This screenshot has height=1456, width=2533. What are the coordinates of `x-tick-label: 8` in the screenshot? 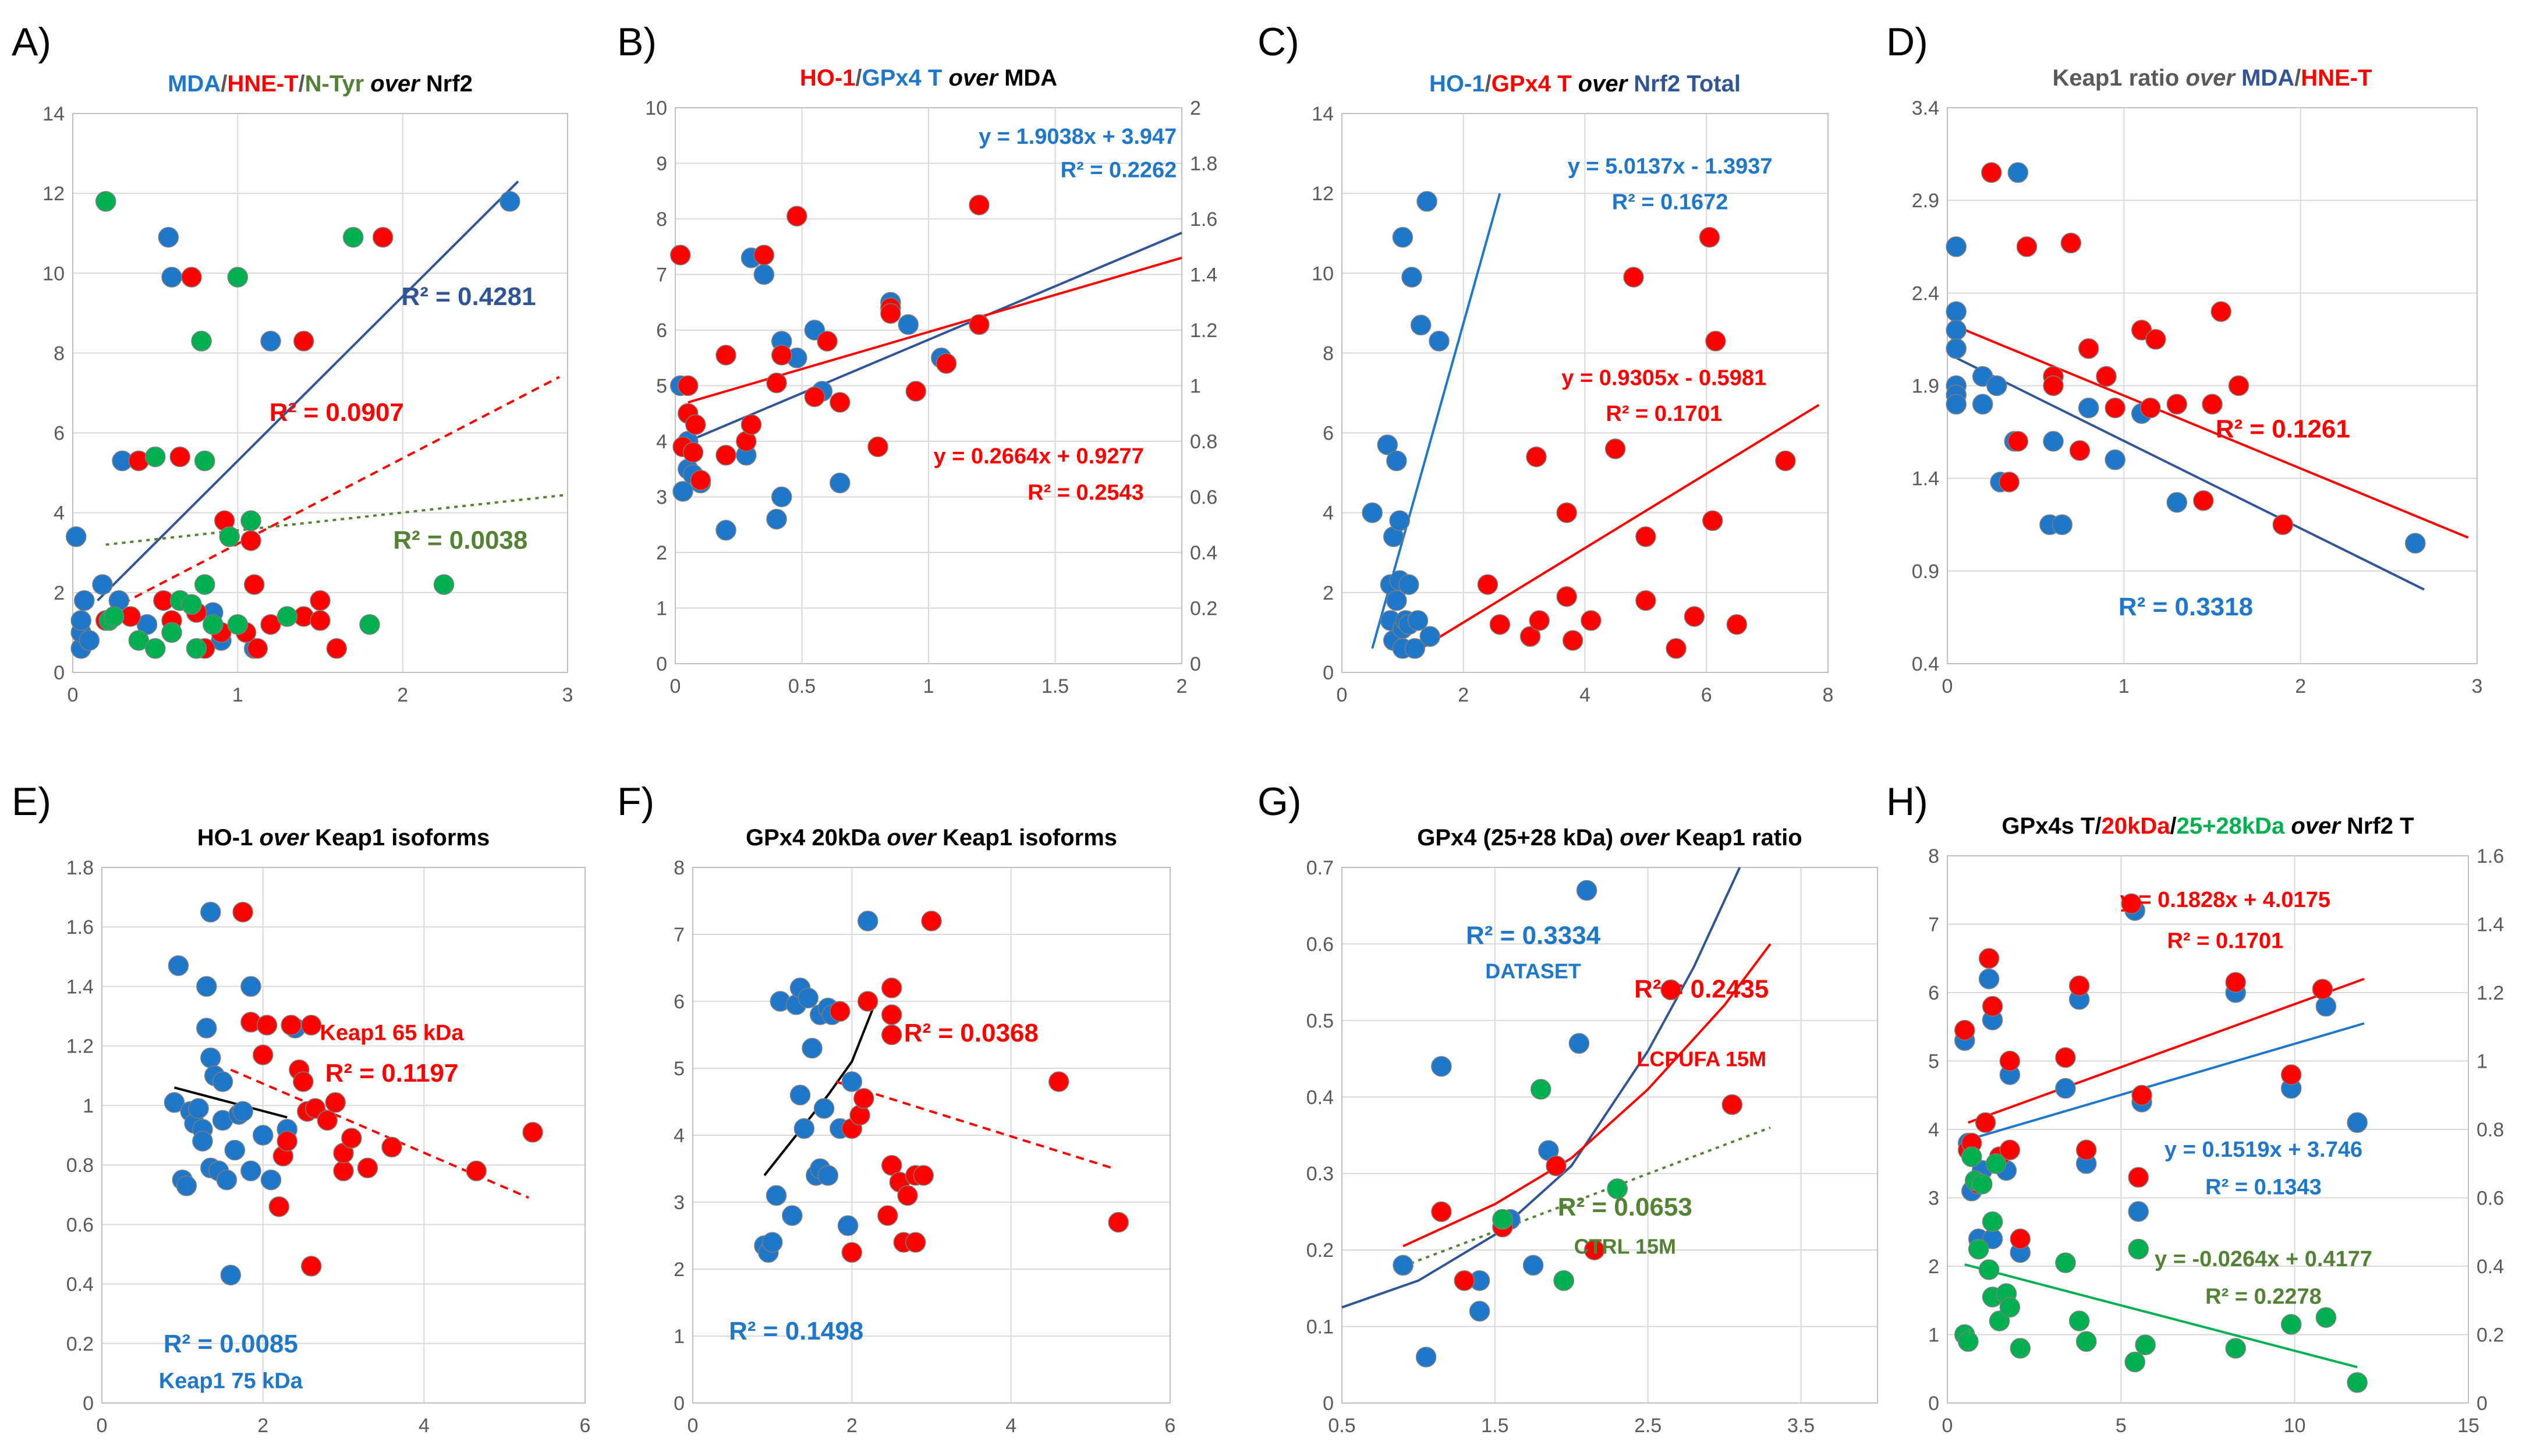 It's located at (1829, 695).